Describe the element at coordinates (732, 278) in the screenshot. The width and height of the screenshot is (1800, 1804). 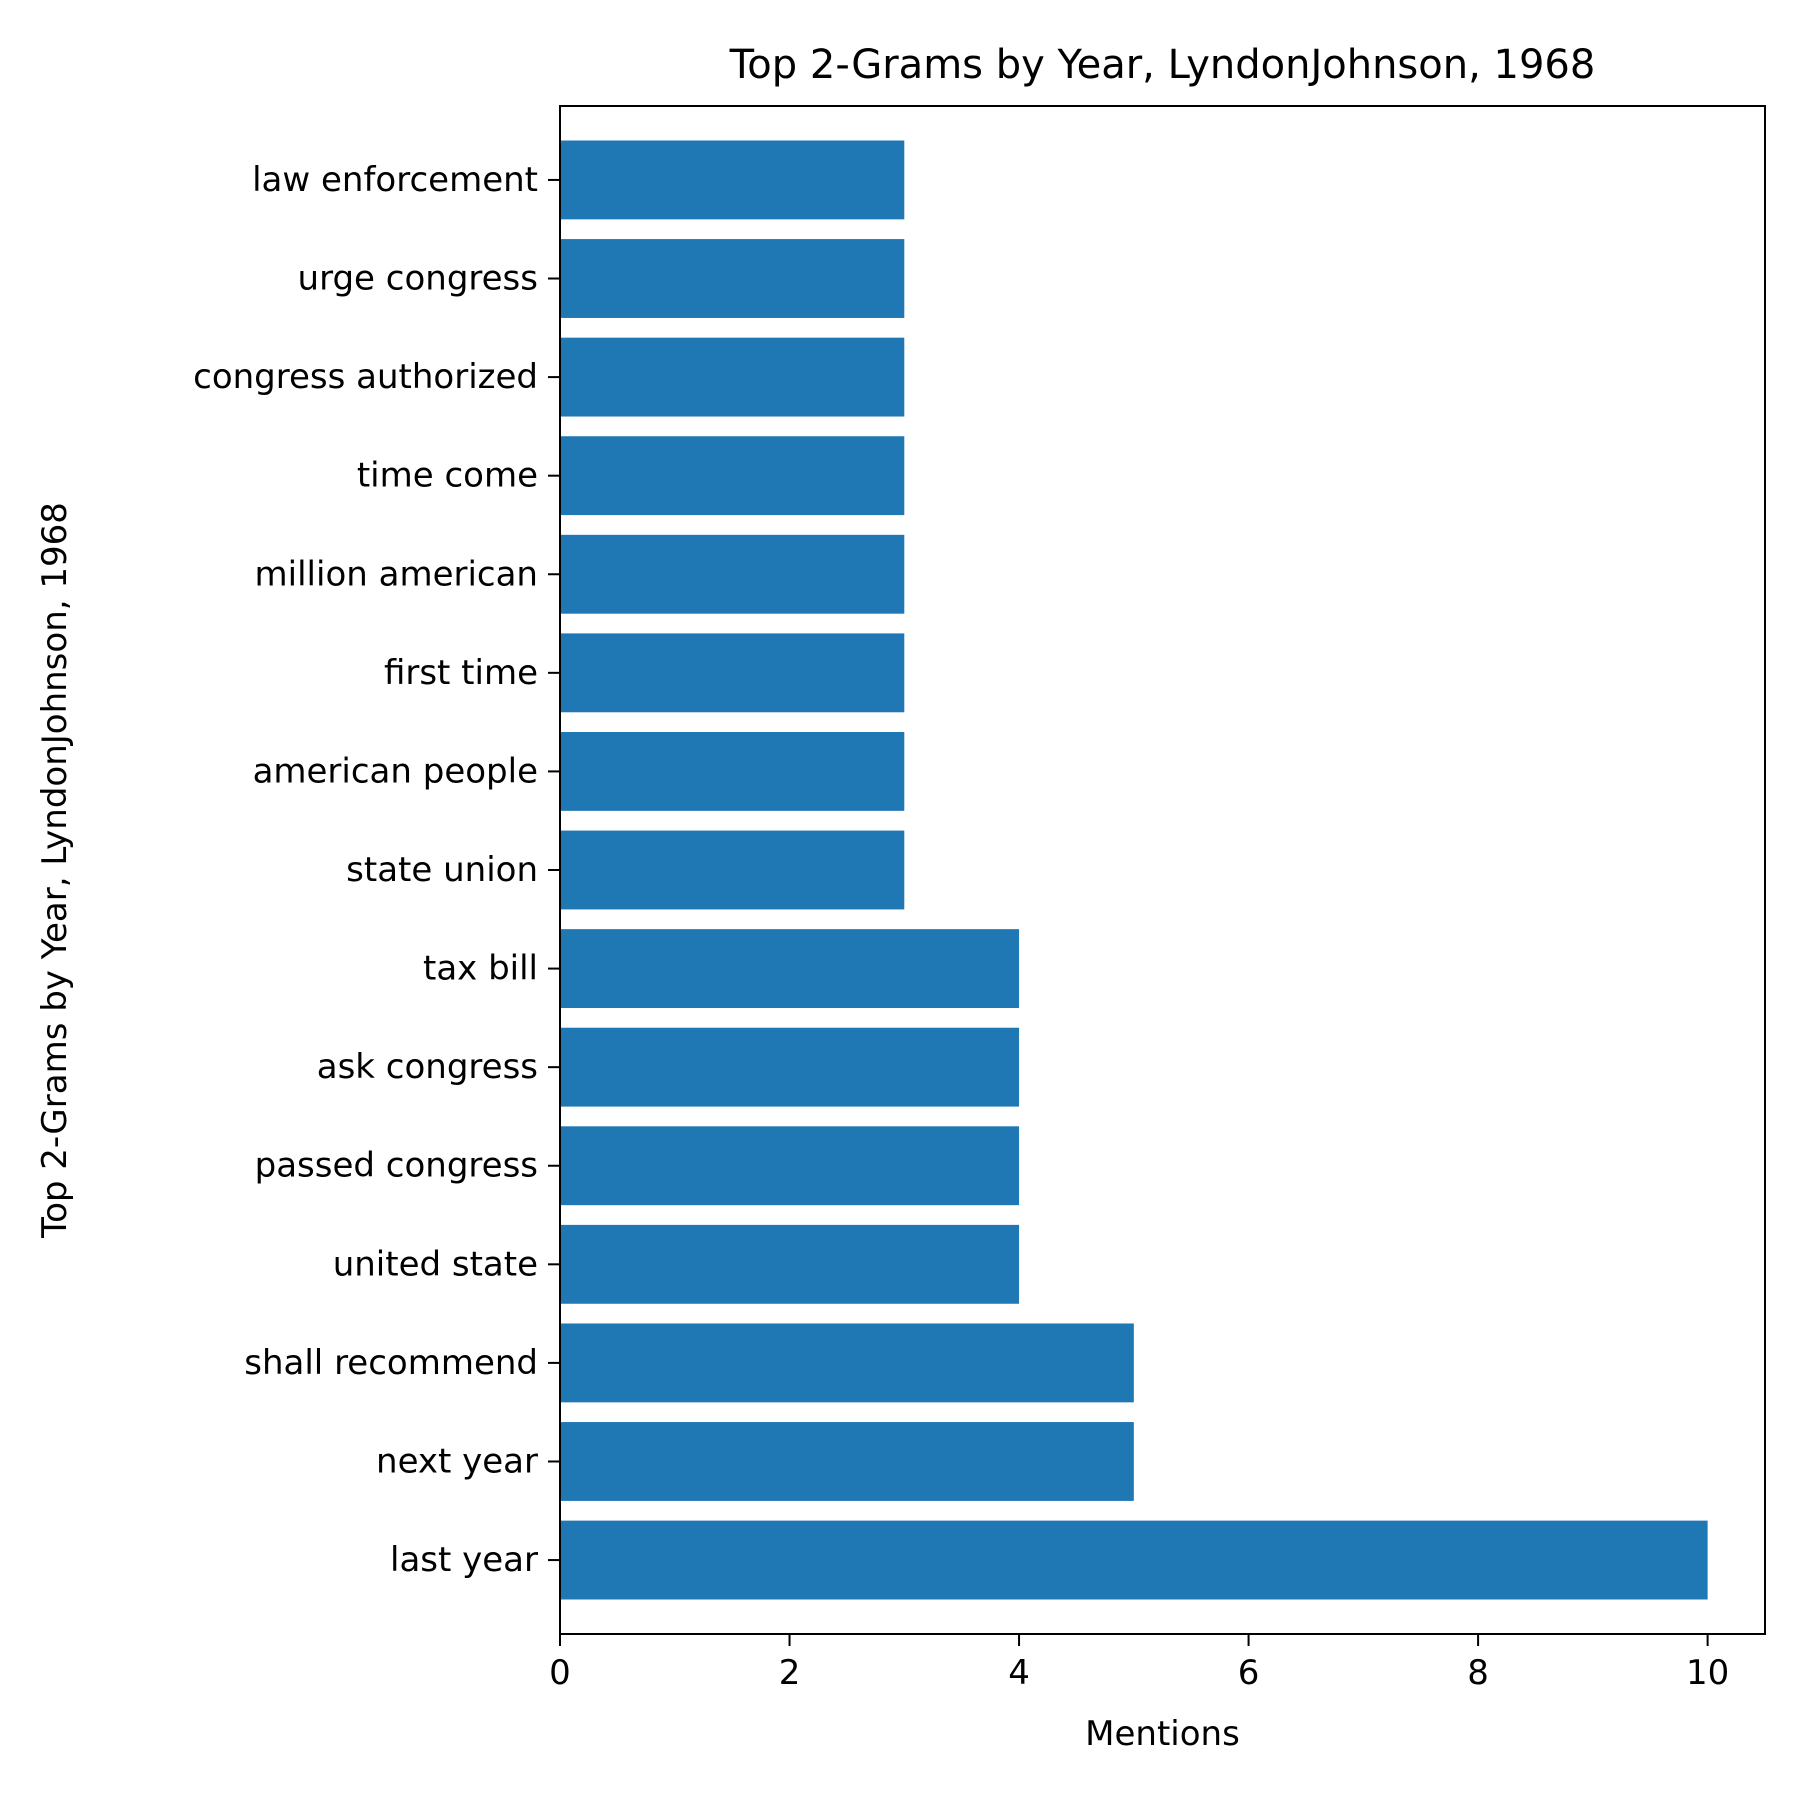
I see `bar-urge-congress` at that location.